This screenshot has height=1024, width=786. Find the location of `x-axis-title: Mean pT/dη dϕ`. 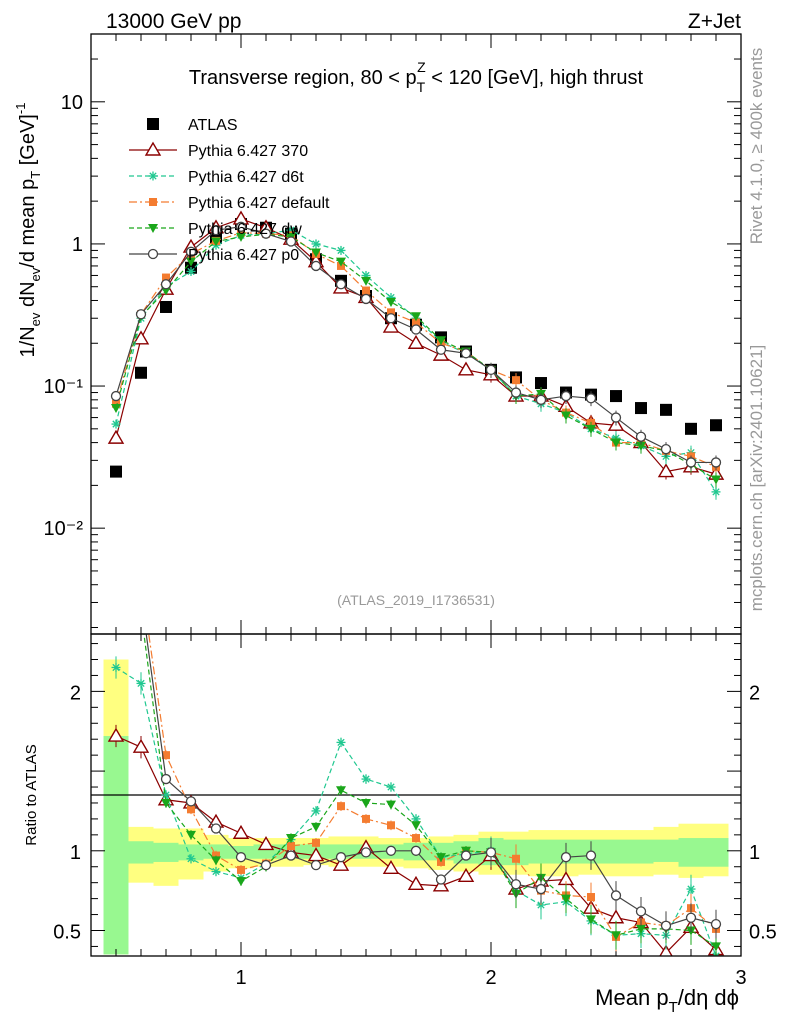

x-axis-title: Mean pT/dη dϕ is located at coordinates (667, 1000).